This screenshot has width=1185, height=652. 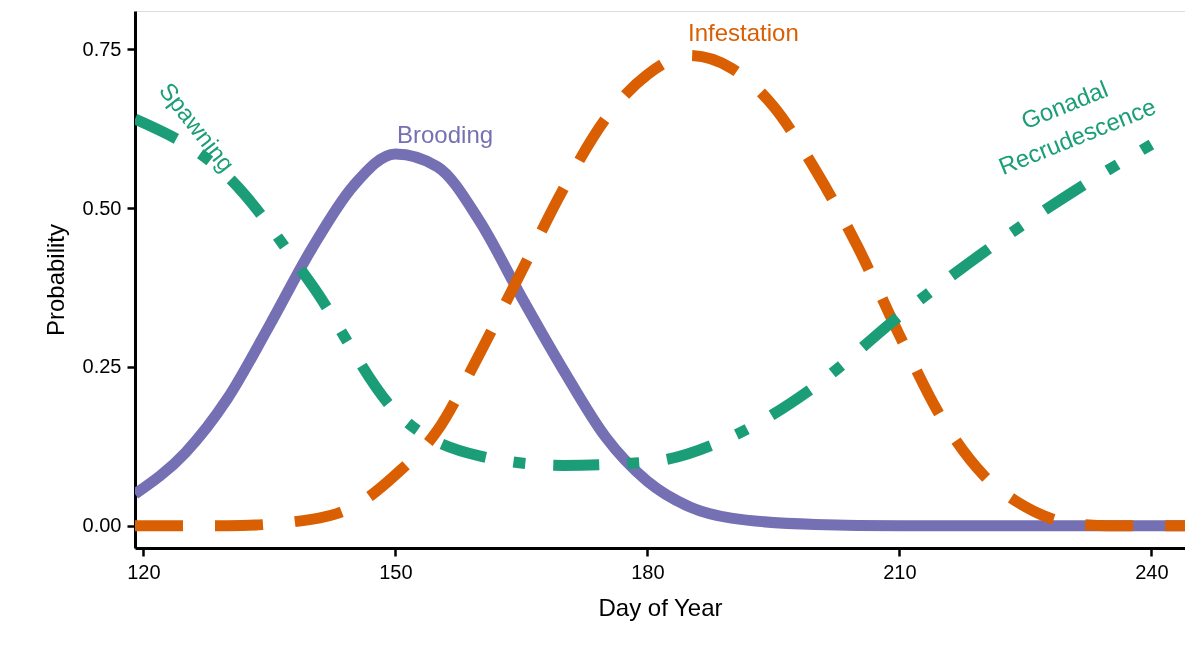 What do you see at coordinates (102, 207) in the screenshot?
I see `y-tick-label: 0.50` at bounding box center [102, 207].